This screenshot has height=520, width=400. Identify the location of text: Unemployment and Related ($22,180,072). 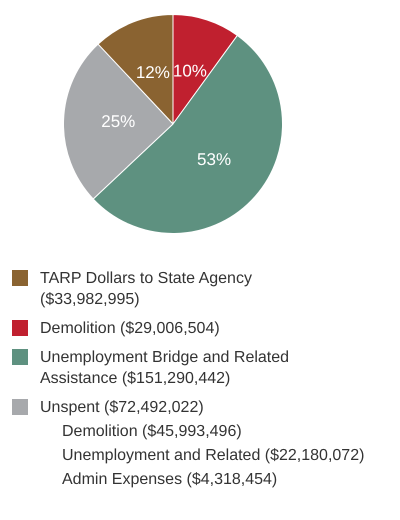
(213, 456).